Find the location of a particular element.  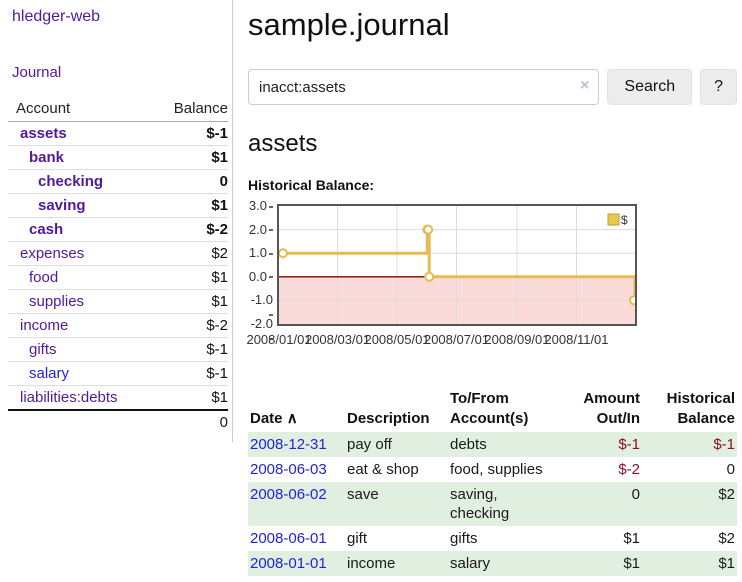

sidebar-account-link: supplies is located at coordinates (57, 301).